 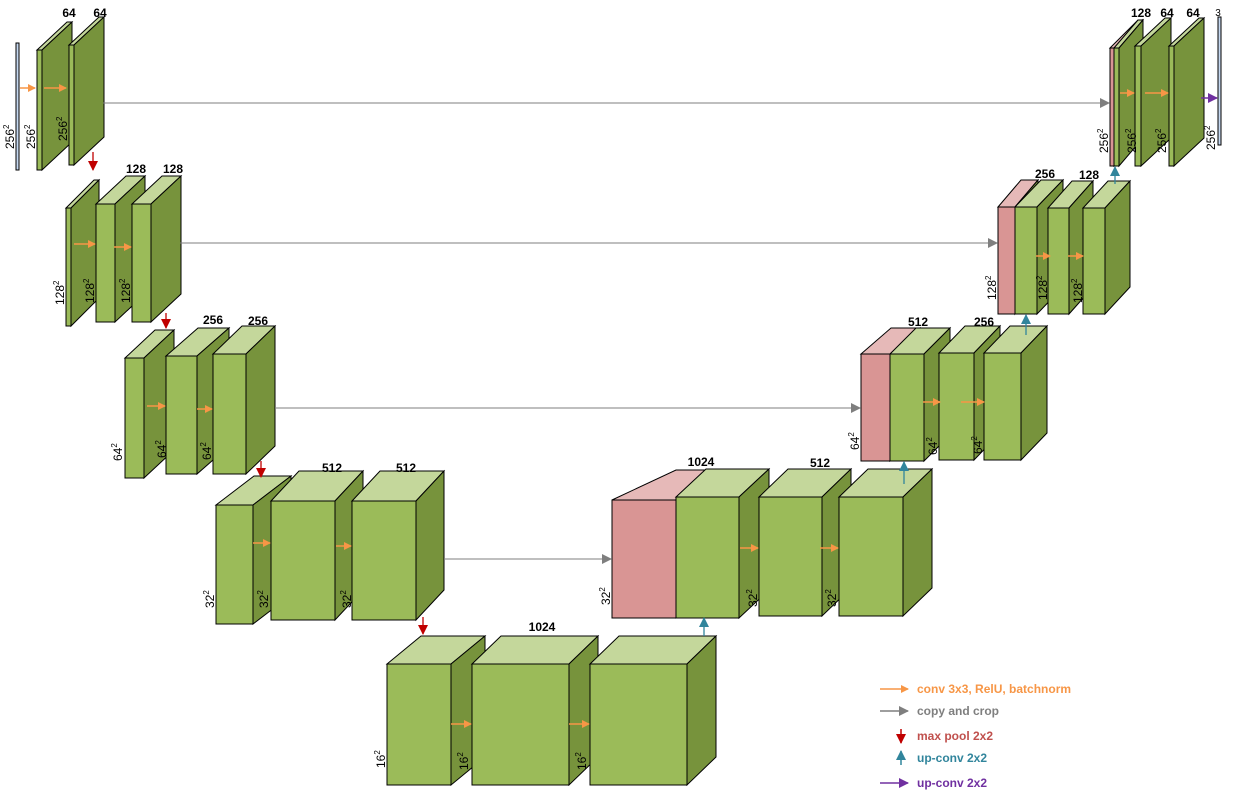 I want to click on legend-upconv-label: up-conv 2x2, so click(x=952, y=758).